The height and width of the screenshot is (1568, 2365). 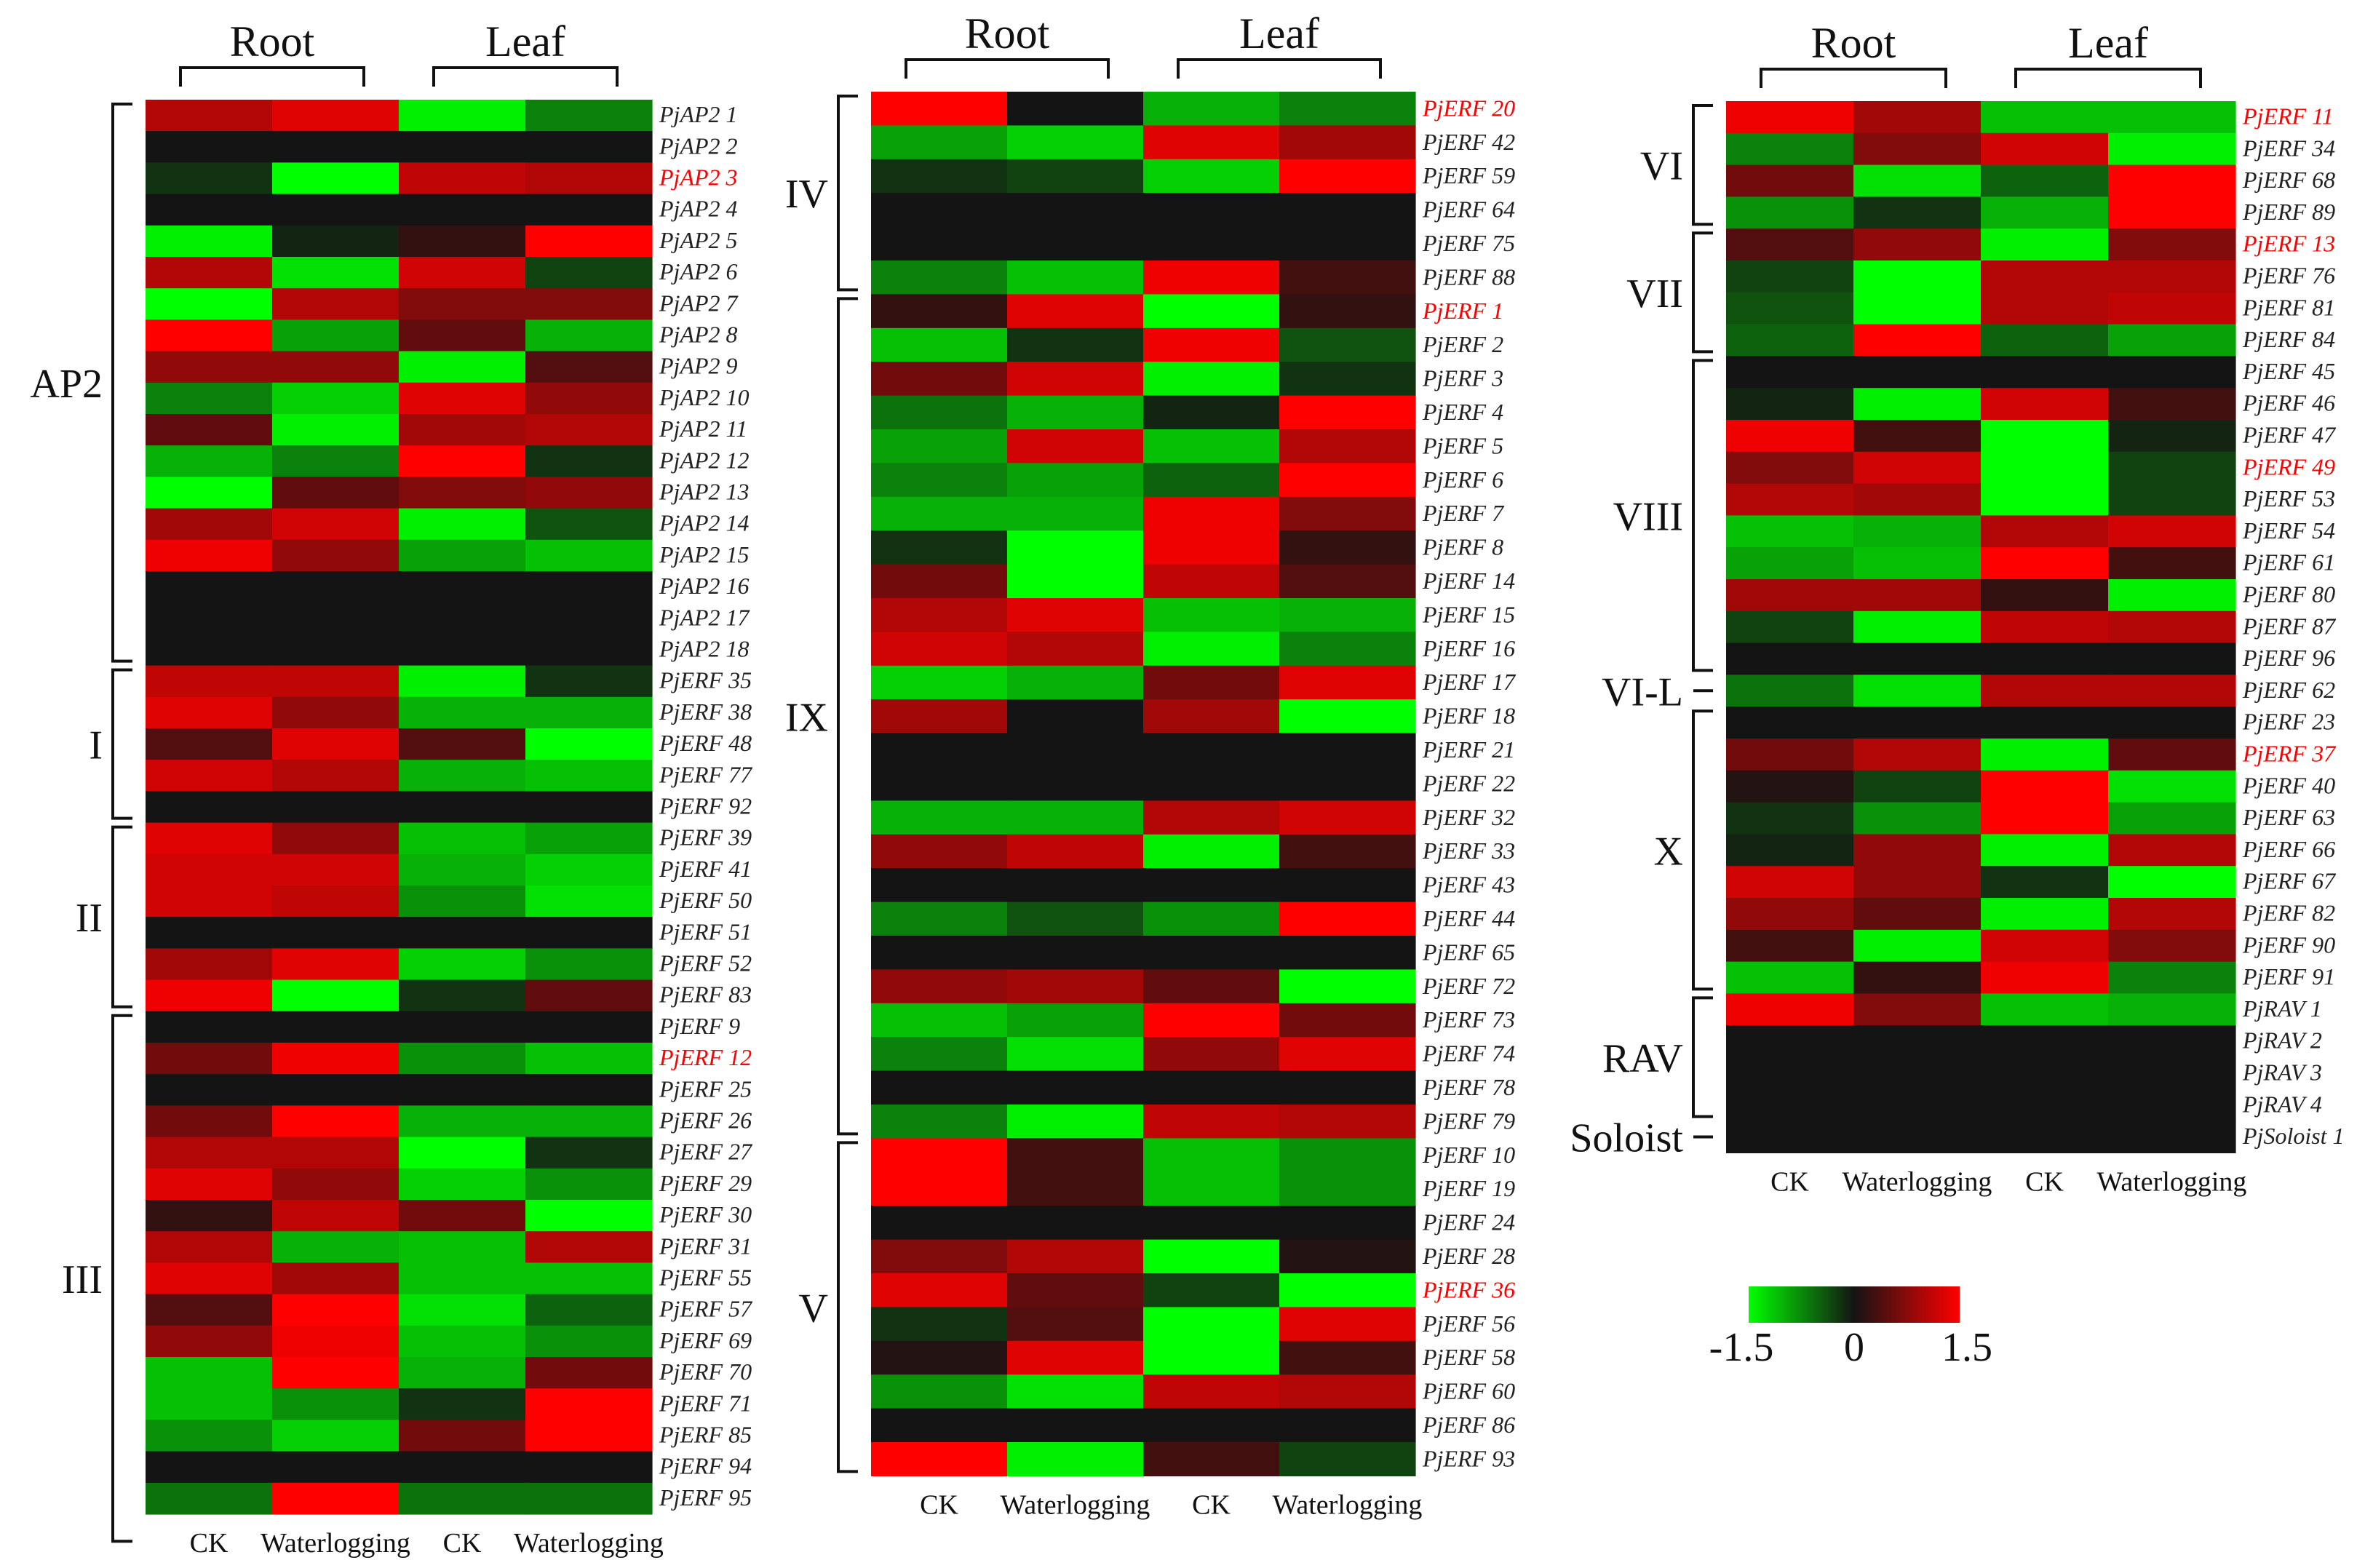 I want to click on gene-label-pjap2-7: PjAP2 7, so click(x=699, y=303).